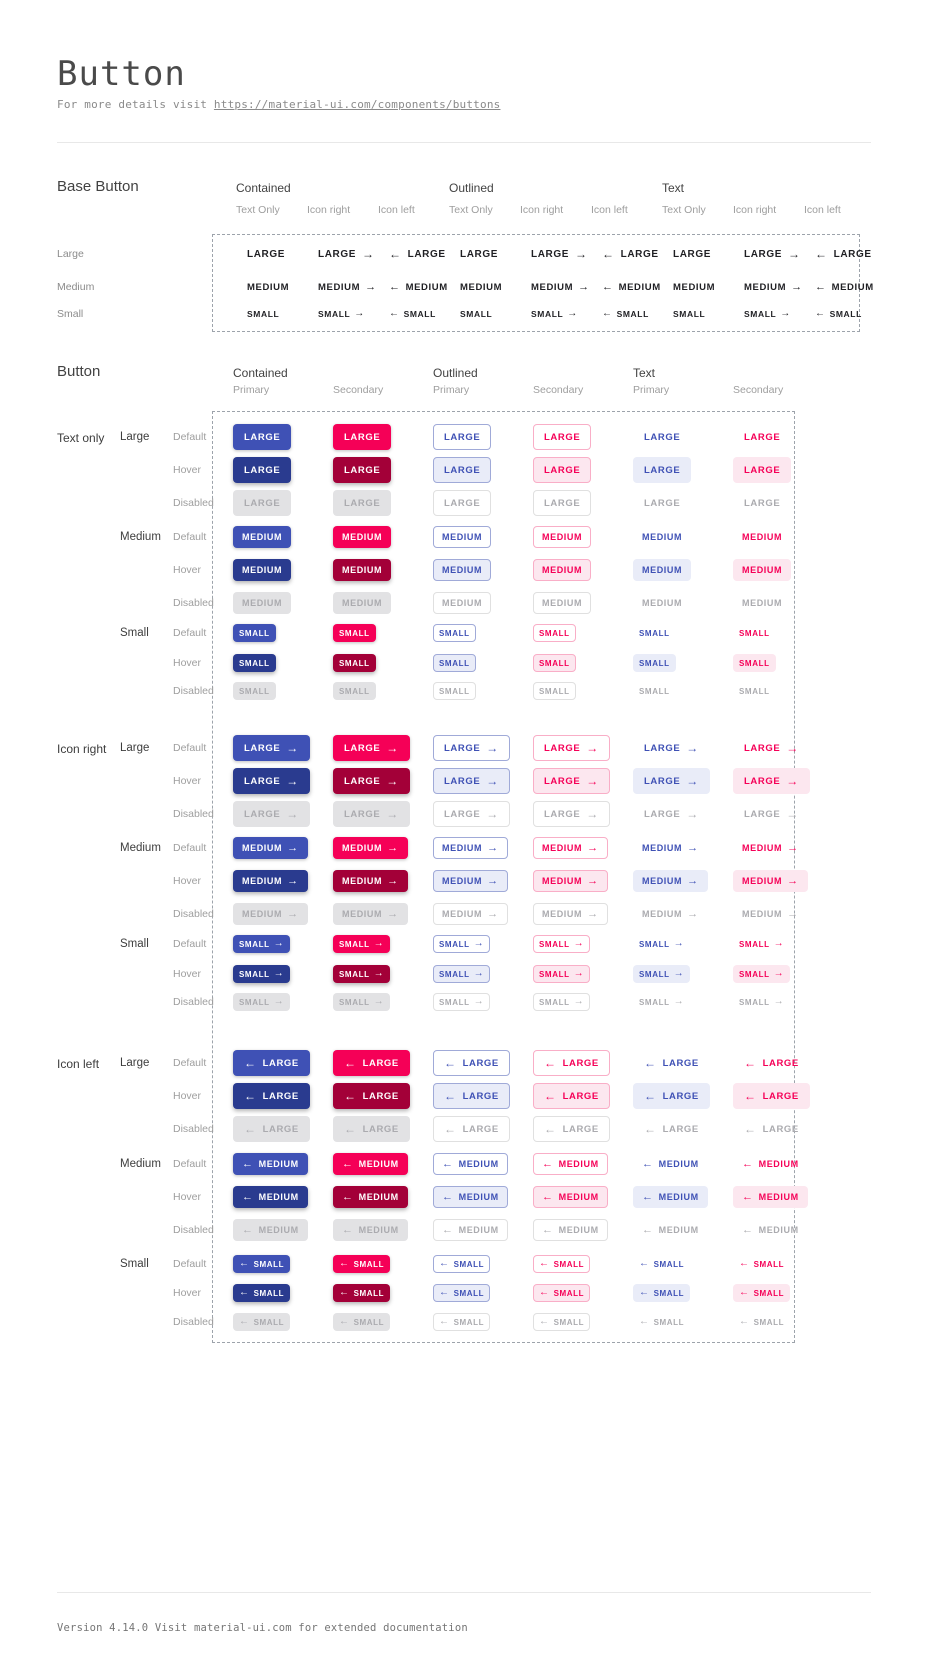 Image resolution: width=928 pixels, height=1674 pixels. I want to click on button-outlined-primary-icon-left-small-default: ← SMALL, so click(462, 1264).